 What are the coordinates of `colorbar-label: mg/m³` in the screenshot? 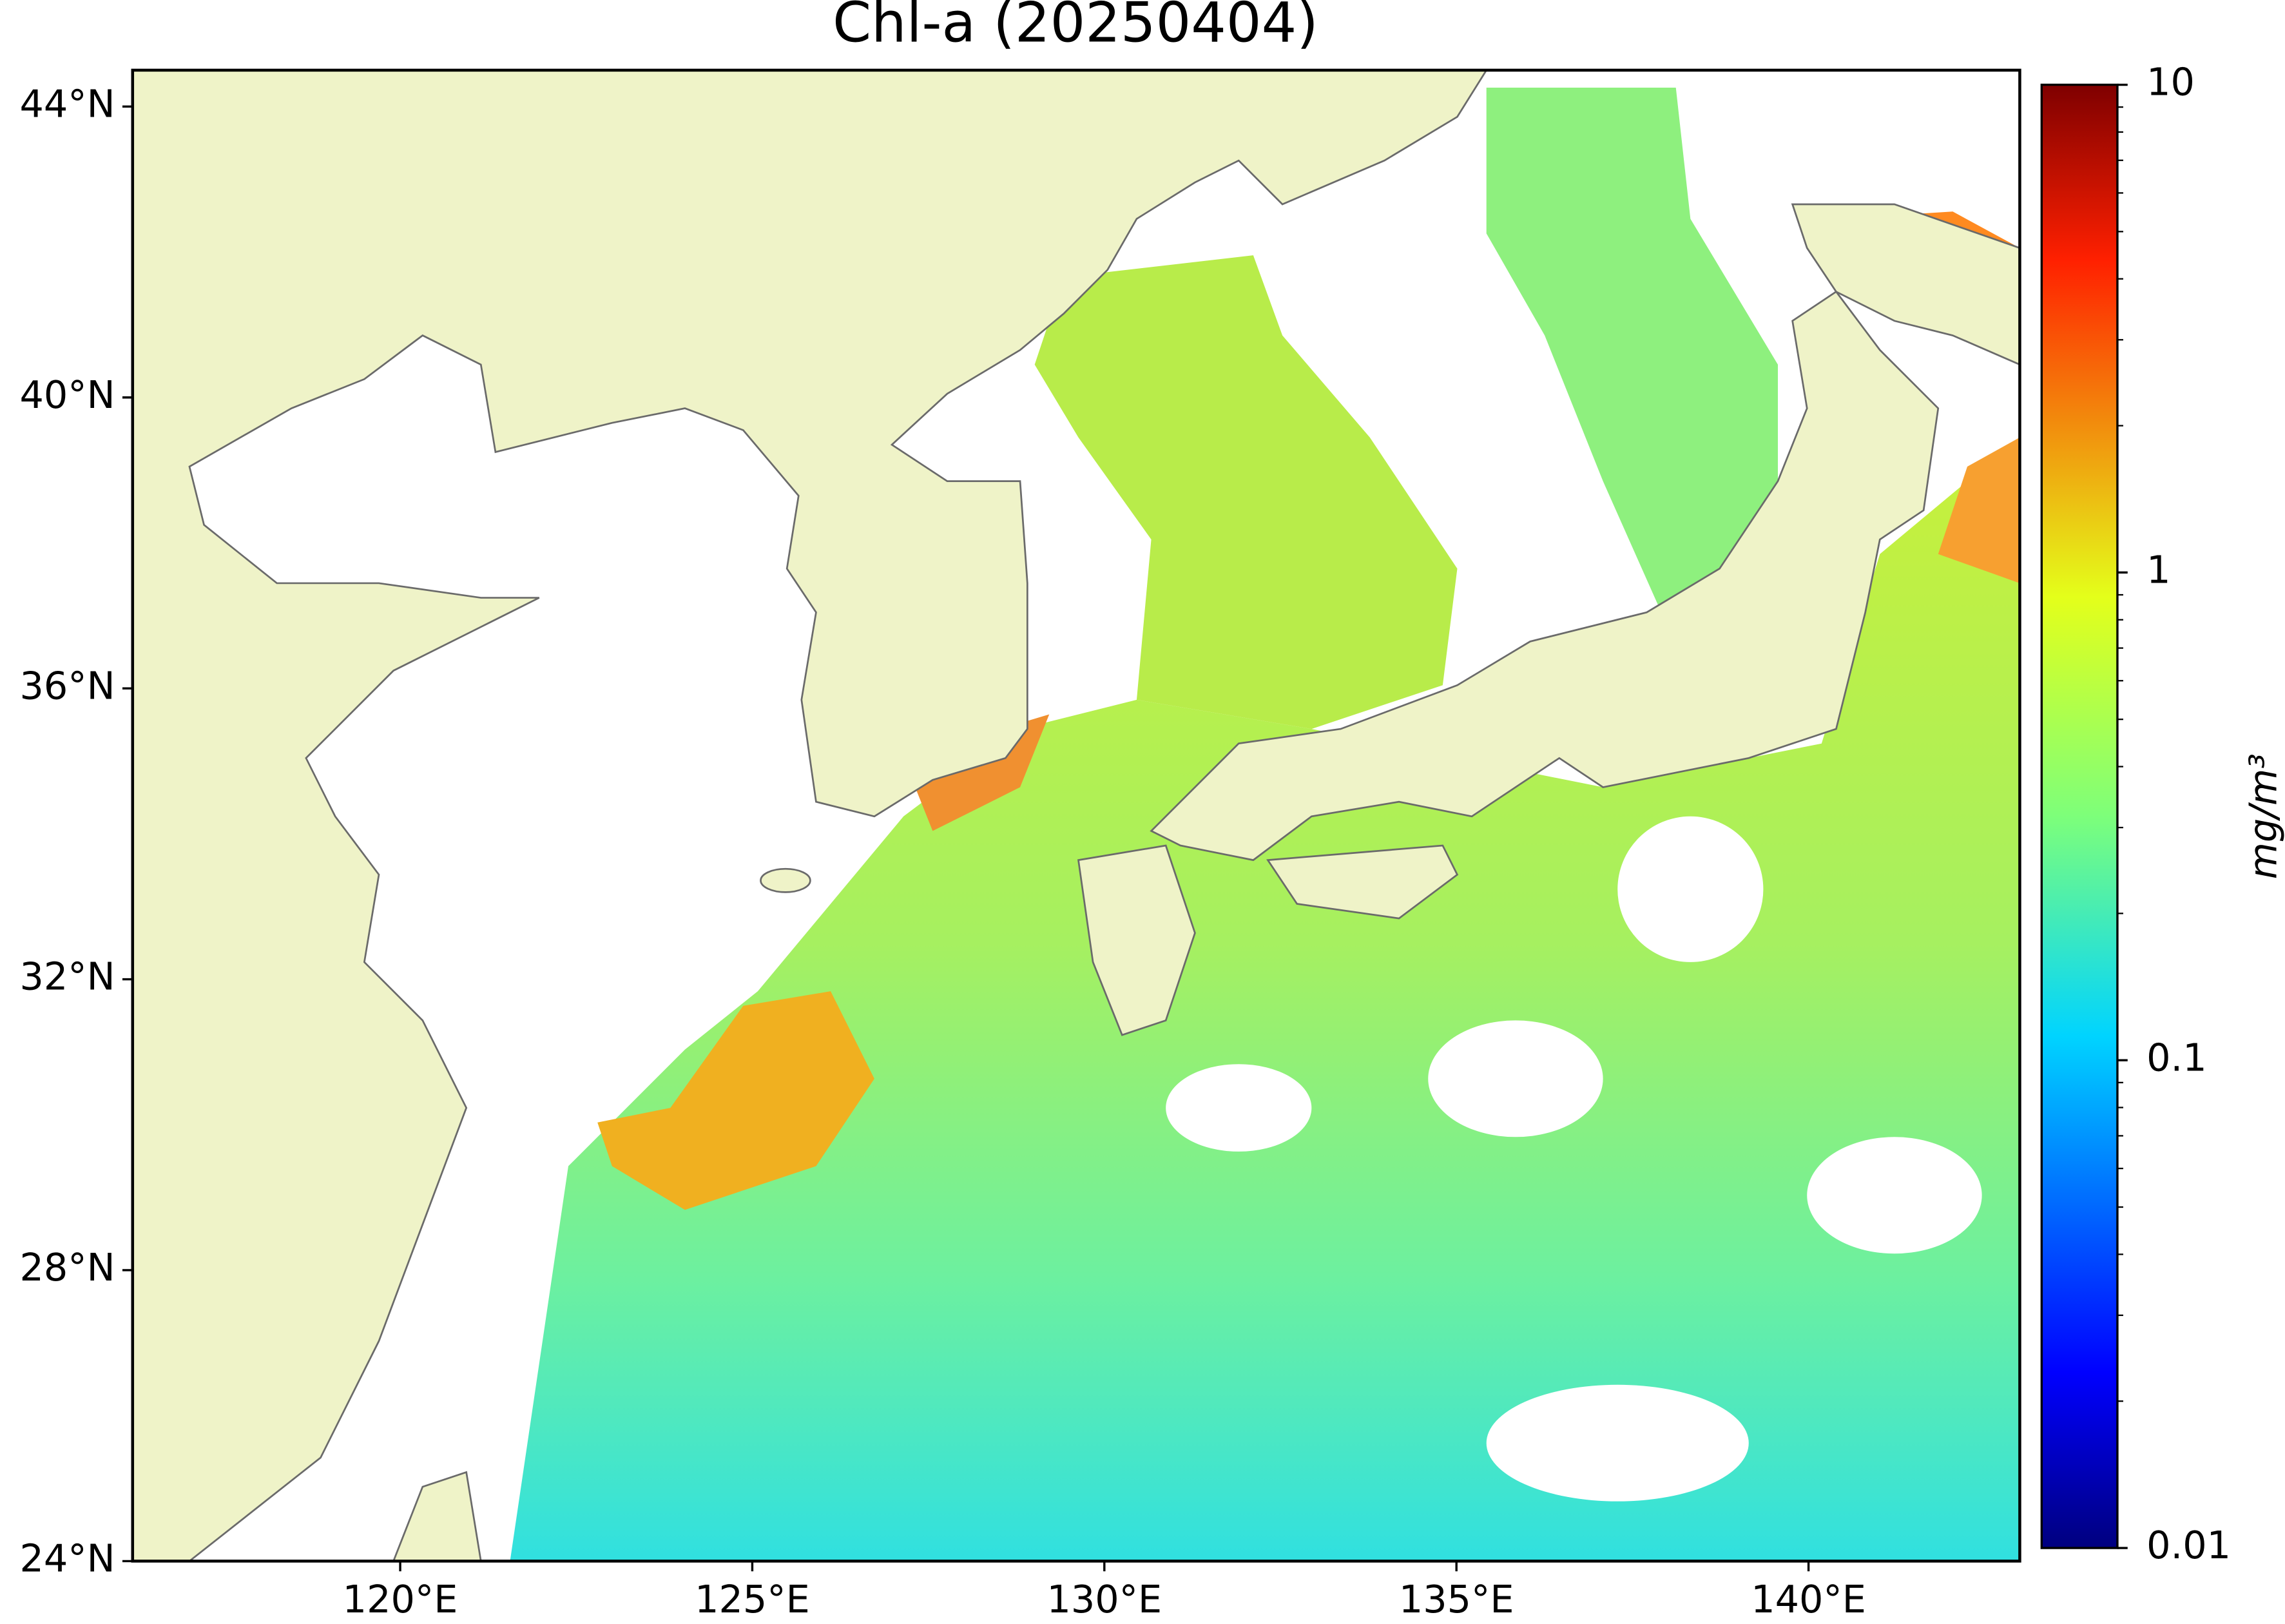 It's located at (2263, 816).